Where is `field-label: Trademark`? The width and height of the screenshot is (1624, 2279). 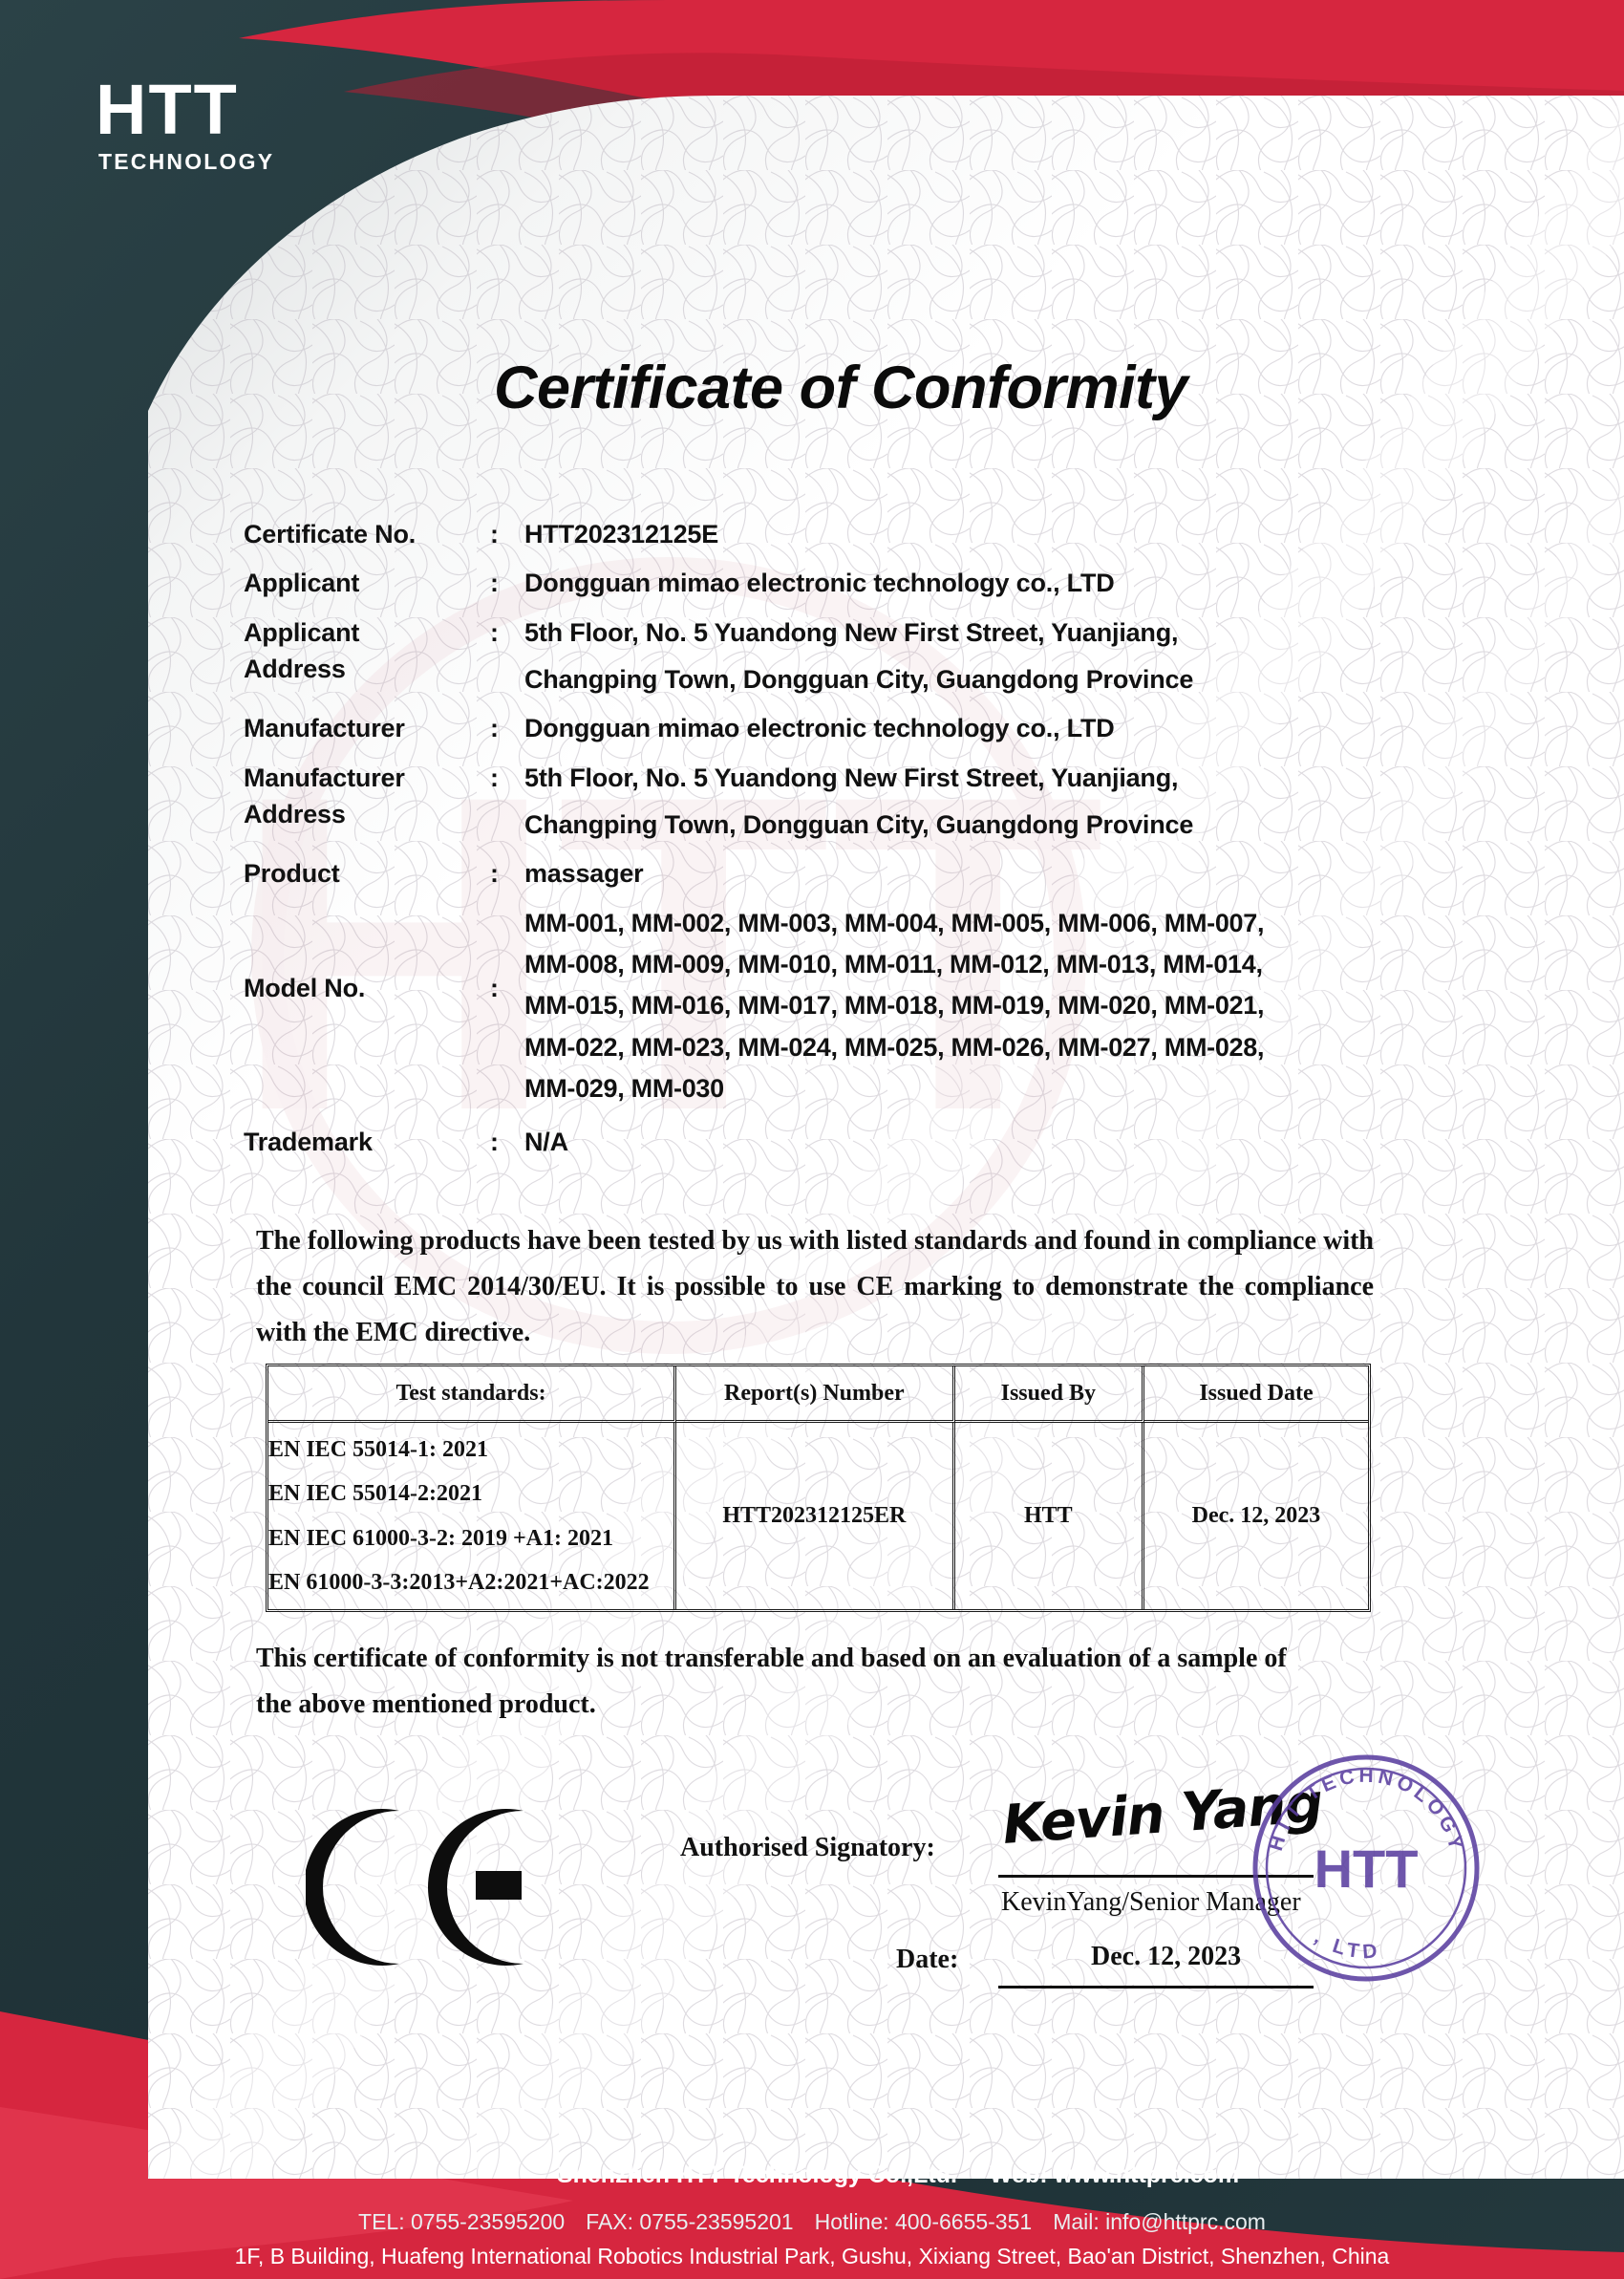 field-label: Trademark is located at coordinates (308, 1143).